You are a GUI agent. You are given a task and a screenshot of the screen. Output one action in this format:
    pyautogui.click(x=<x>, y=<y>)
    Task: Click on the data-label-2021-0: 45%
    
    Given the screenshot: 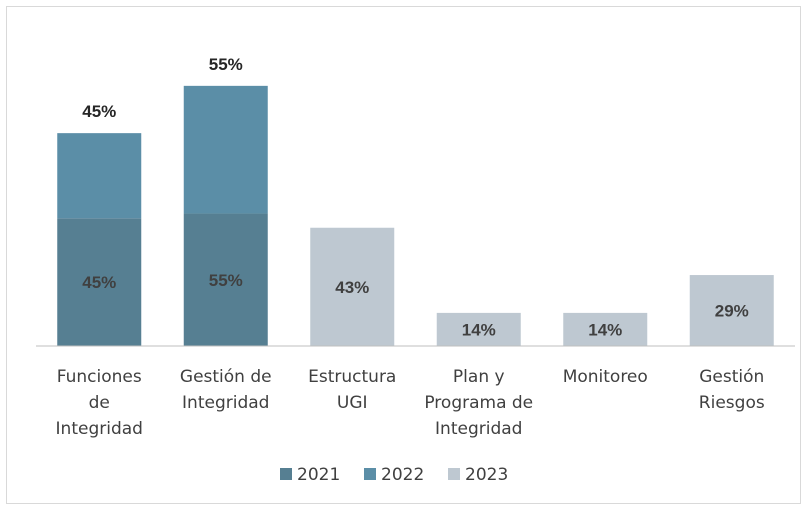 What is the action you would take?
    pyautogui.click(x=99, y=282)
    